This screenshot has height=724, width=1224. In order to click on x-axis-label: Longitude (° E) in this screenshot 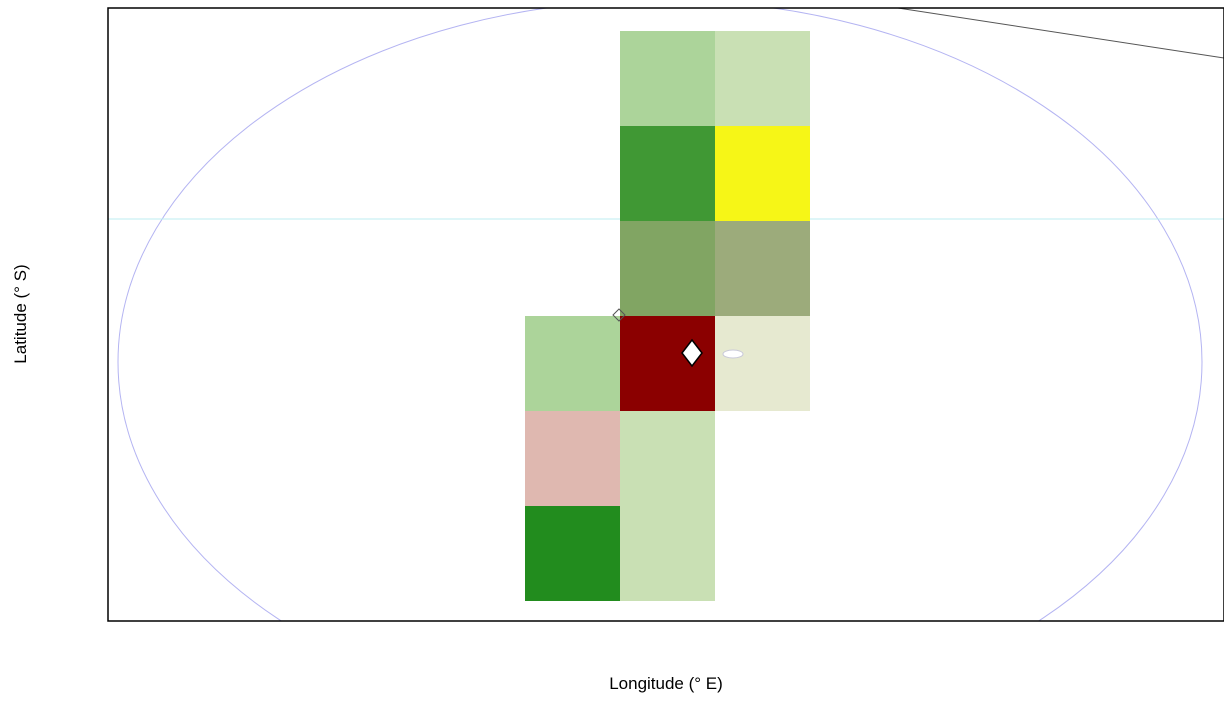, I will do `click(666, 683)`.